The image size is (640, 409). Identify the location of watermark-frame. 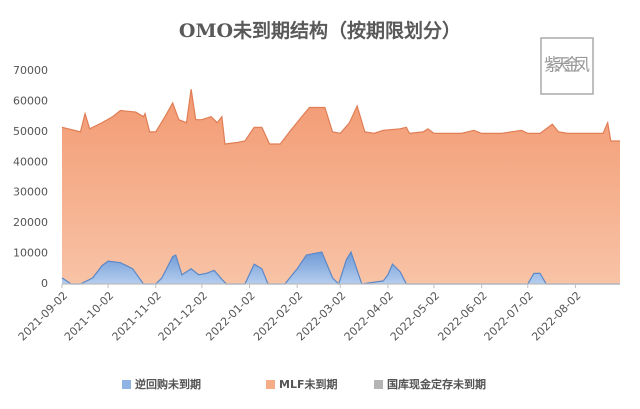
(567, 66).